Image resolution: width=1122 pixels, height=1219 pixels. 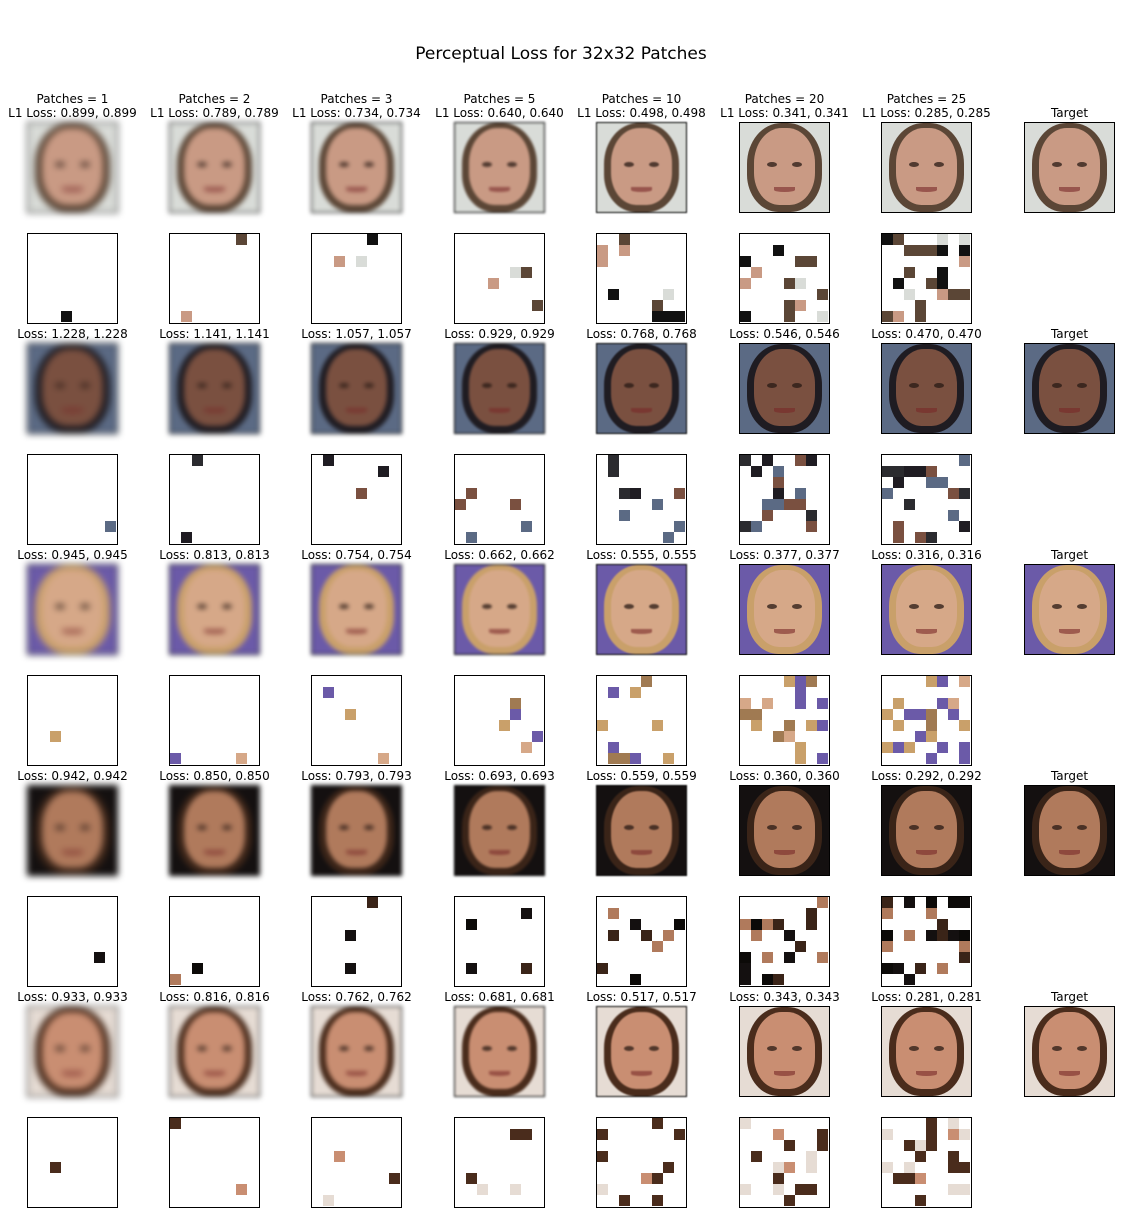 What do you see at coordinates (1058, 776) in the screenshot?
I see `target-label: Target` at bounding box center [1058, 776].